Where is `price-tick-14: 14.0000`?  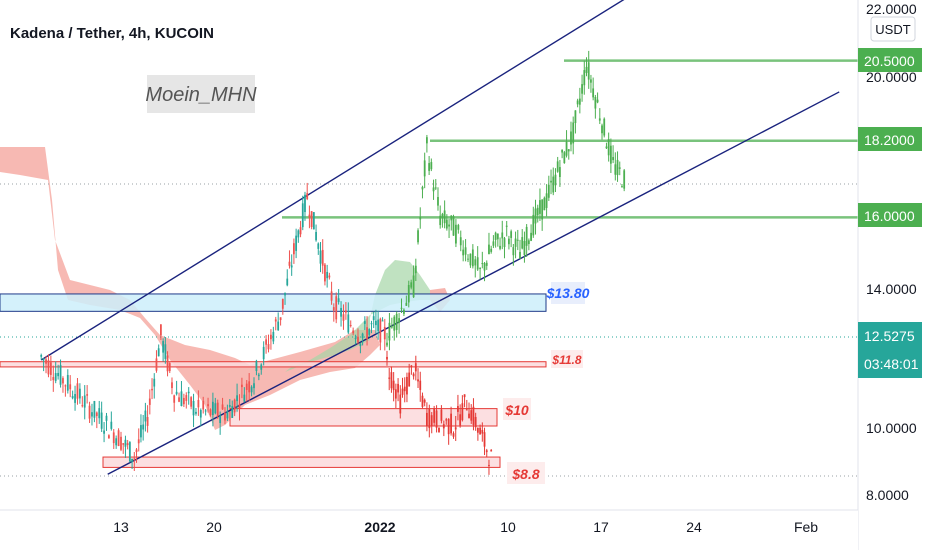 price-tick-14: 14.0000 is located at coordinates (891, 289).